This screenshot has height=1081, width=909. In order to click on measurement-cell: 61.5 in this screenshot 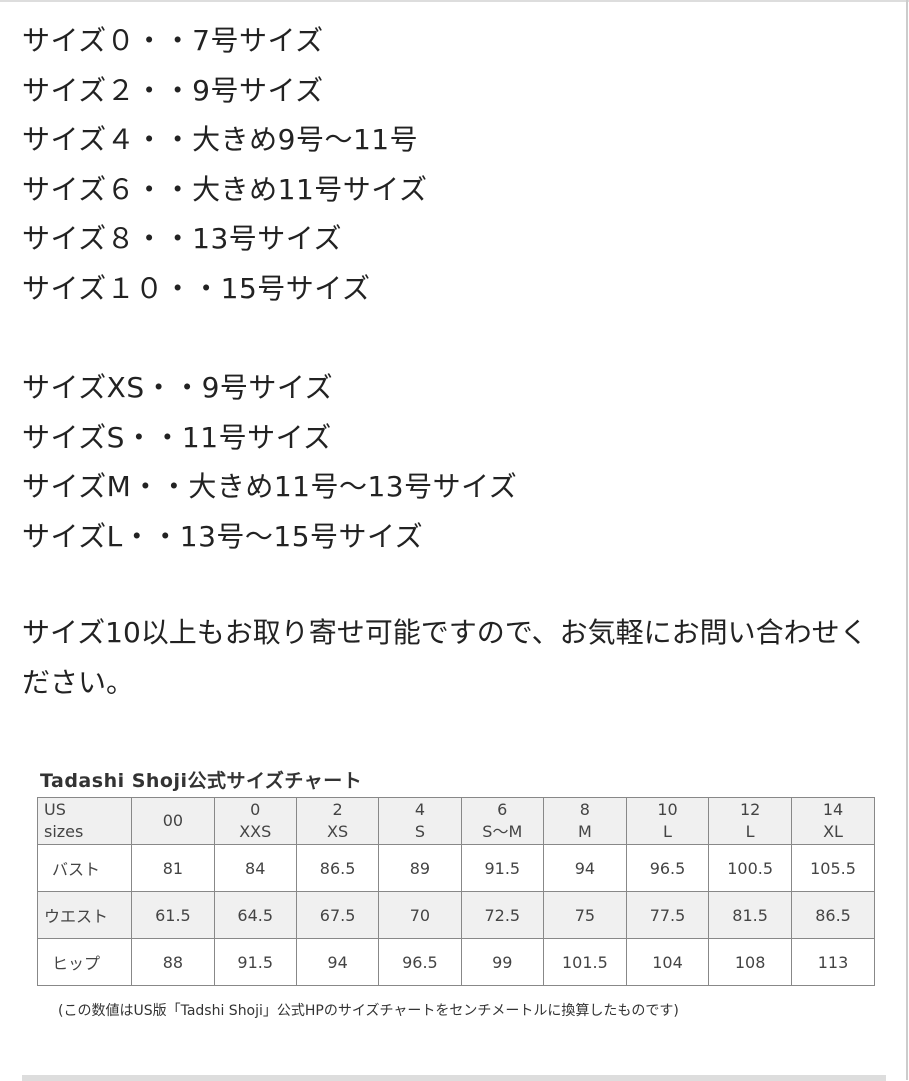, I will do `click(173, 915)`.